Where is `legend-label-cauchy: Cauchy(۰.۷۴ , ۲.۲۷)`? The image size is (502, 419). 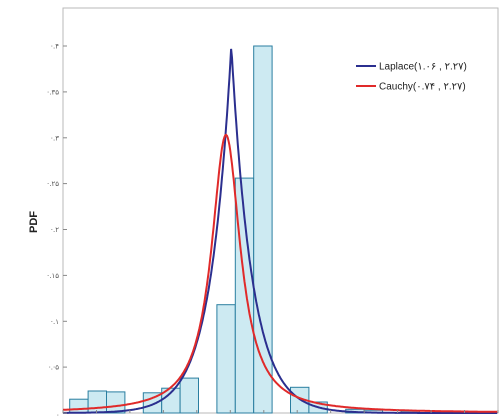
legend-label-cauchy: Cauchy(۰.۷۴ , ۲.۲۷) is located at coordinates (422, 87).